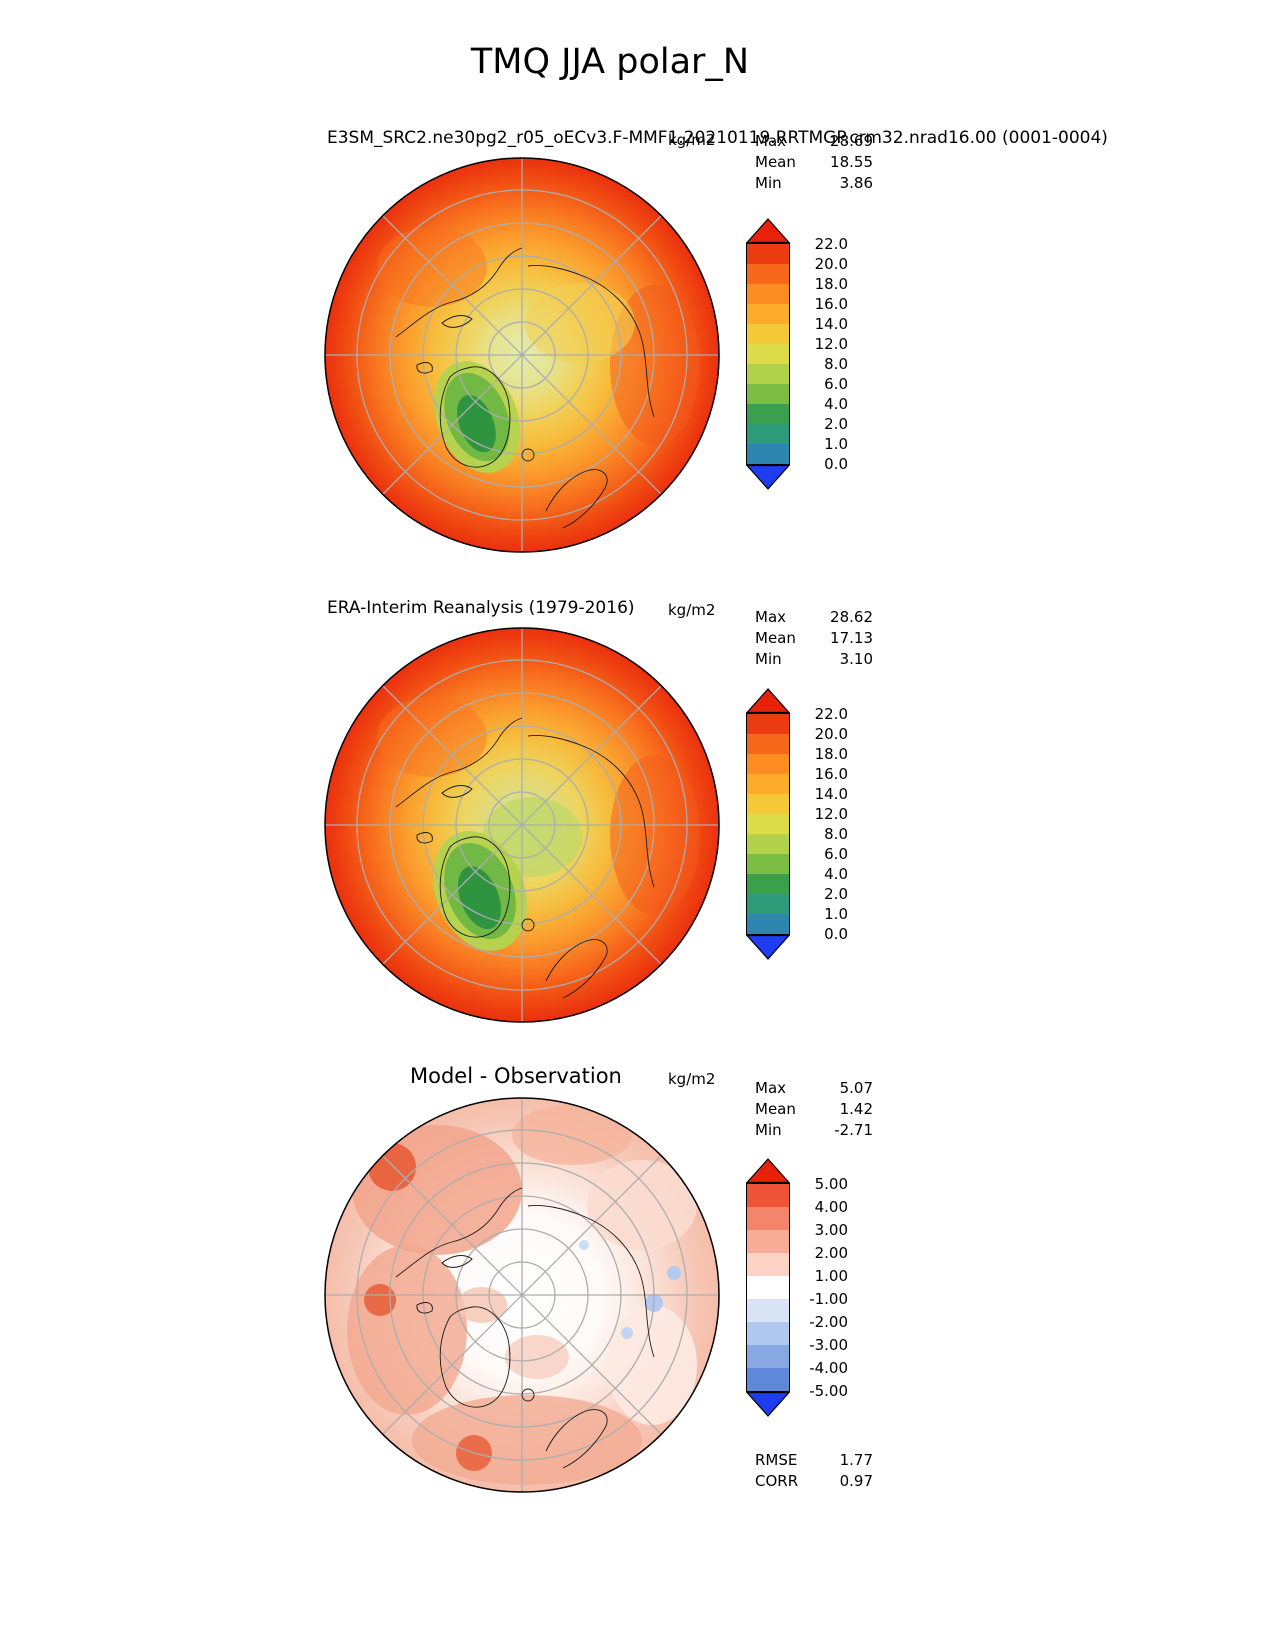 The width and height of the screenshot is (1275, 1650). Describe the element at coordinates (828, 1345) in the screenshot. I see `colorbar-tick-label: -3.00` at that location.